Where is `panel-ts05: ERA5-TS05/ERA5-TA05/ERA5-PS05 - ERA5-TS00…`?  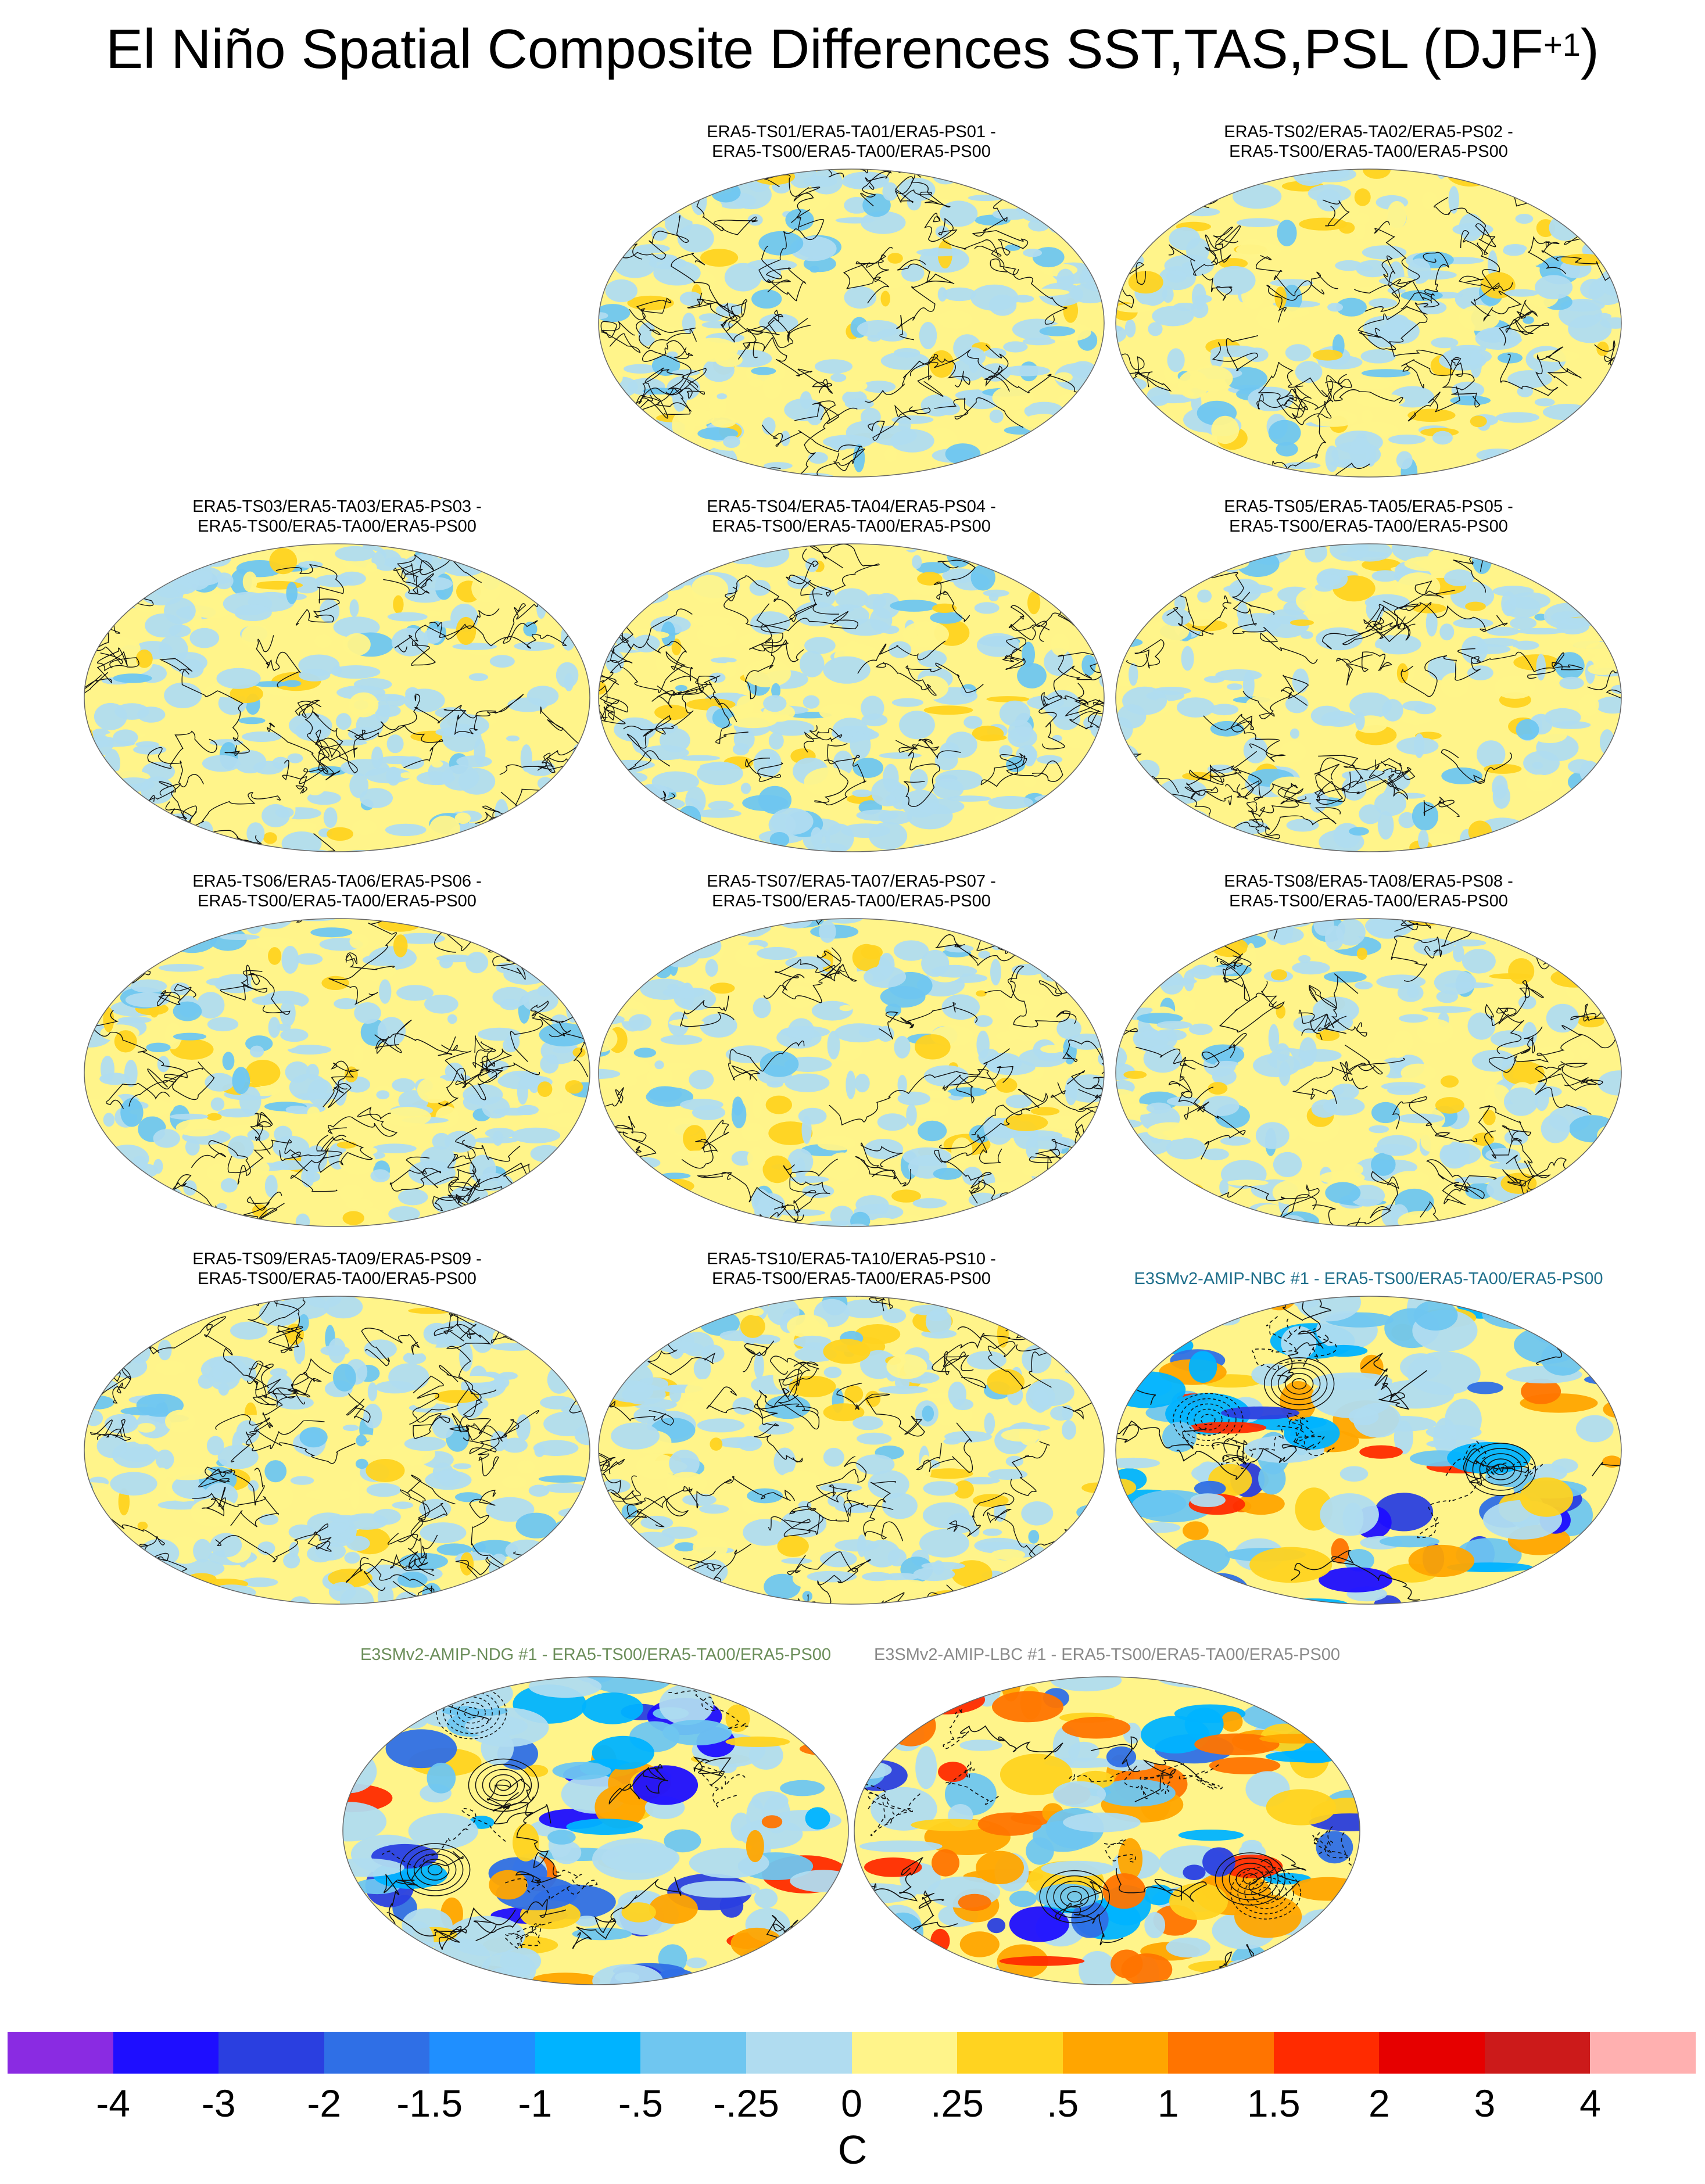
panel-ts05: ERA5-TS05/ERA5-TA05/ERA5-PS05 - ERA5-TS00… is located at coordinates (1368, 677).